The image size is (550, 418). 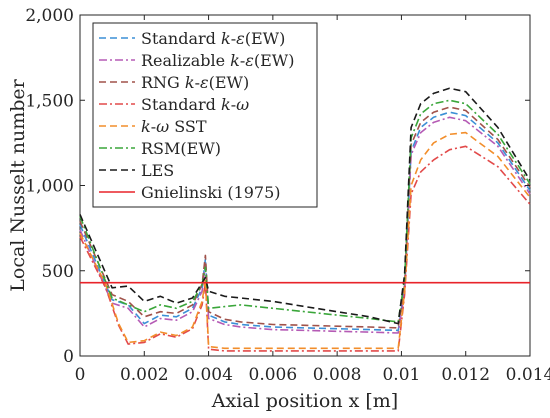 I want to click on legend-label-6: RSM(EW), so click(x=181, y=148).